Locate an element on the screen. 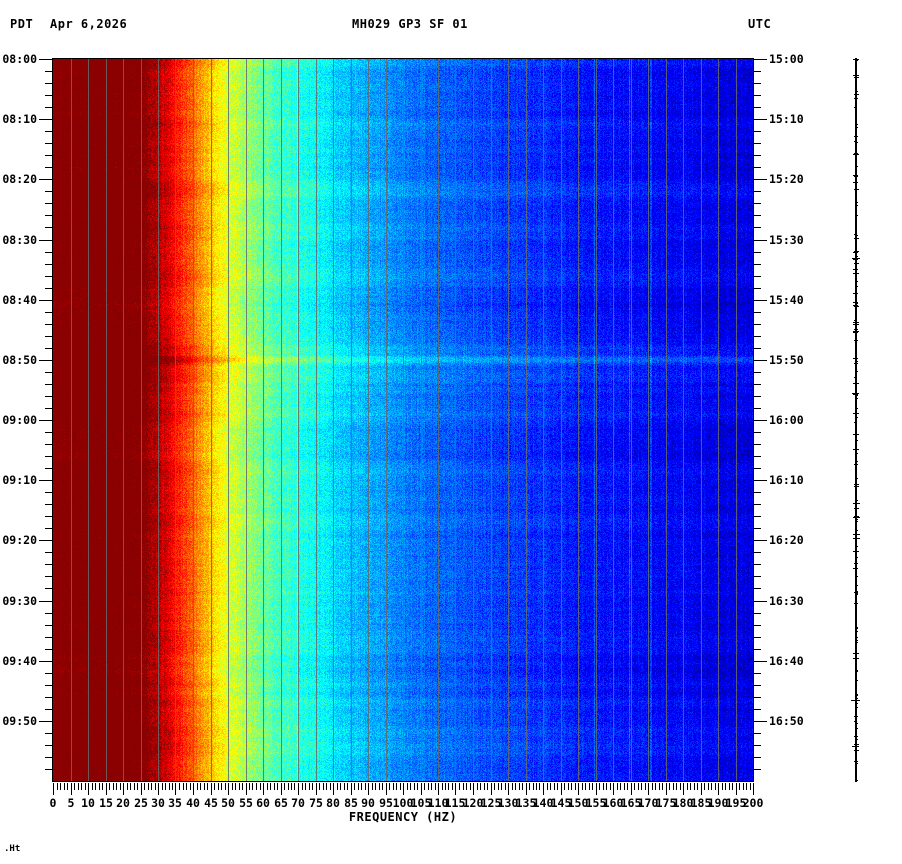 The image size is (902, 864). frequency-tick-label: 70 is located at coordinates (298, 803).